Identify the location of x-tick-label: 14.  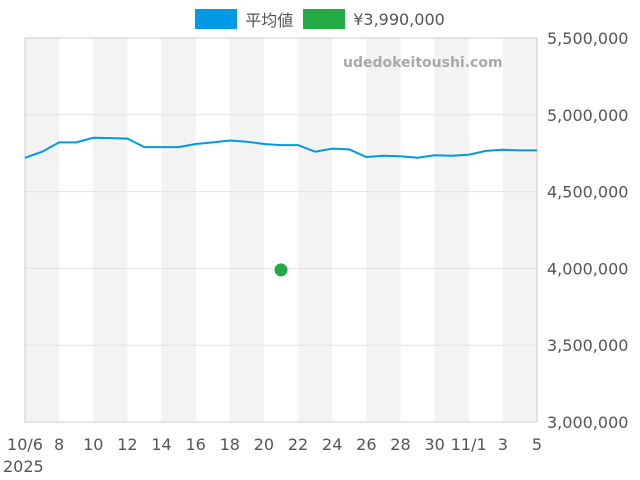
(161, 444).